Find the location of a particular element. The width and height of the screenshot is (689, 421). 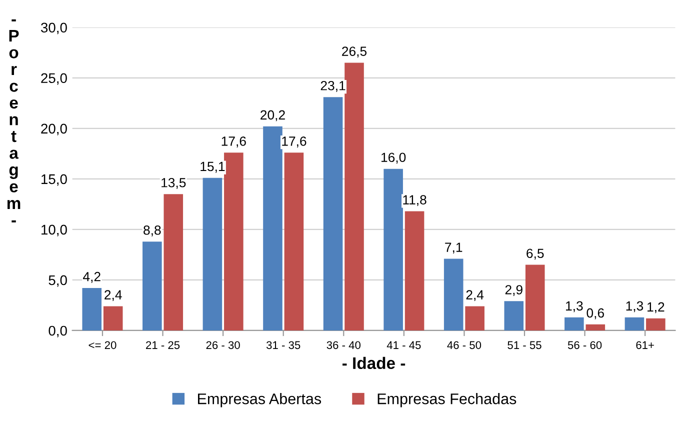

data-label: 23,1 is located at coordinates (333, 86).